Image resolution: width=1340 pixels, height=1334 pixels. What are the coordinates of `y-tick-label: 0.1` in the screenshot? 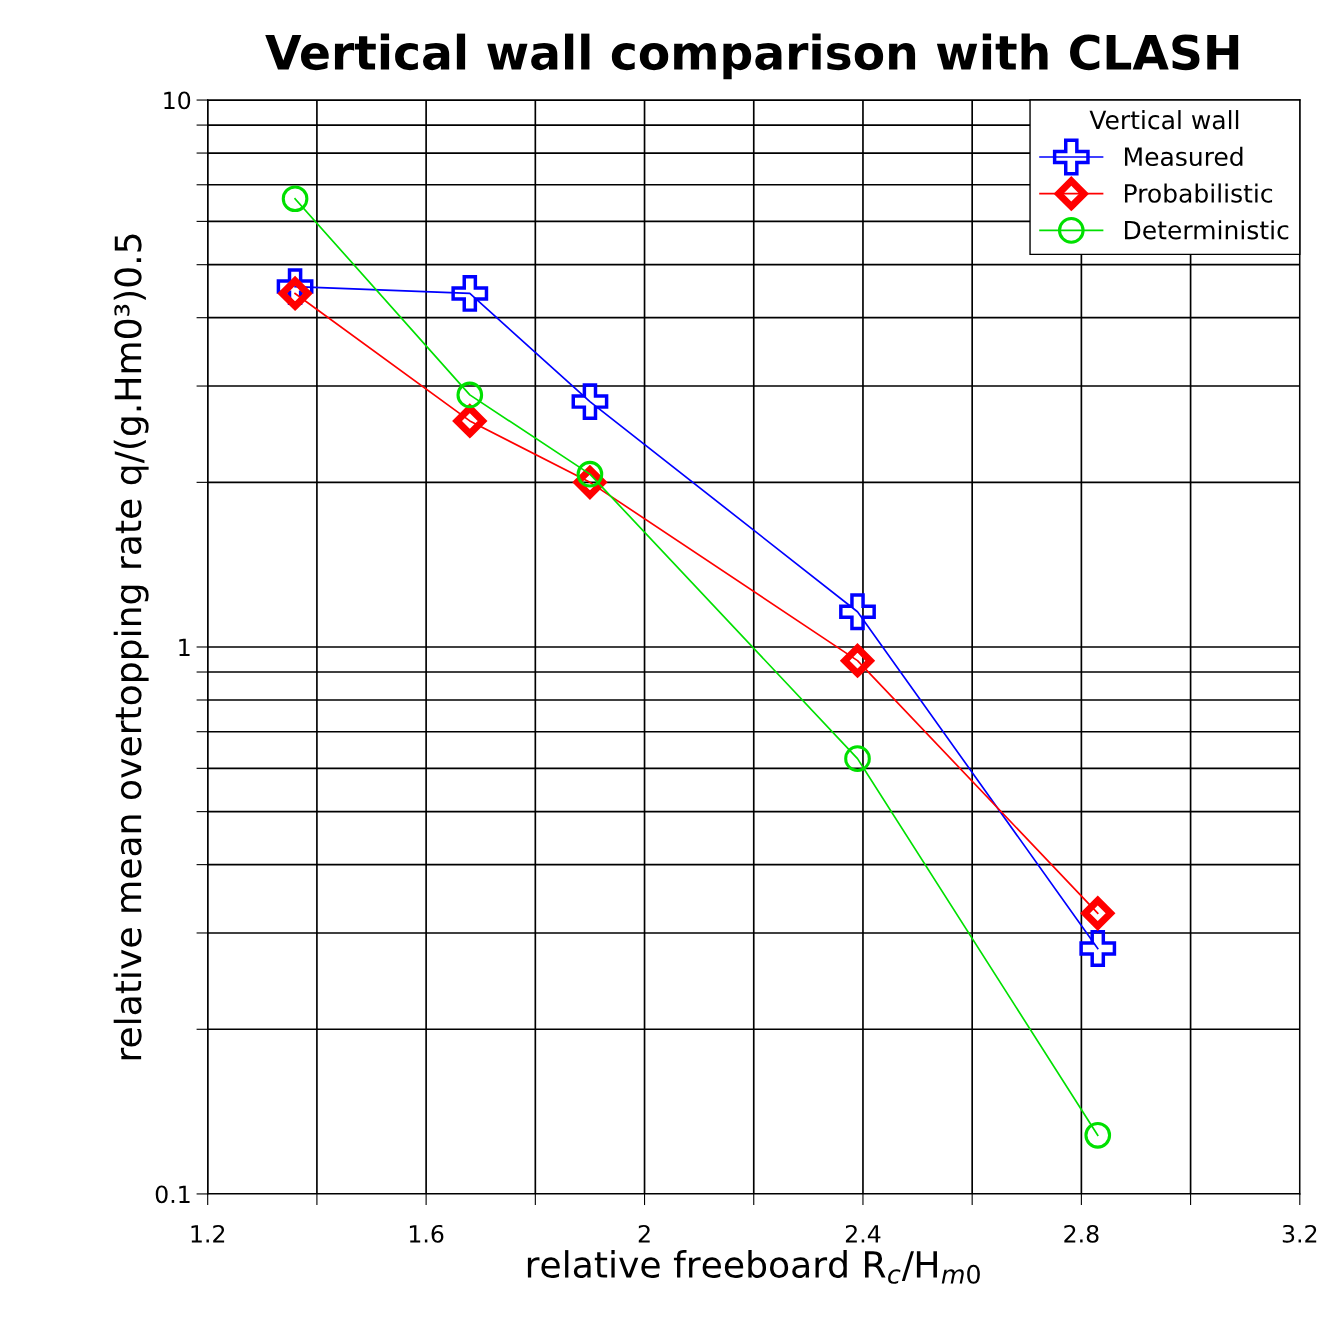 It's located at (172, 1194).